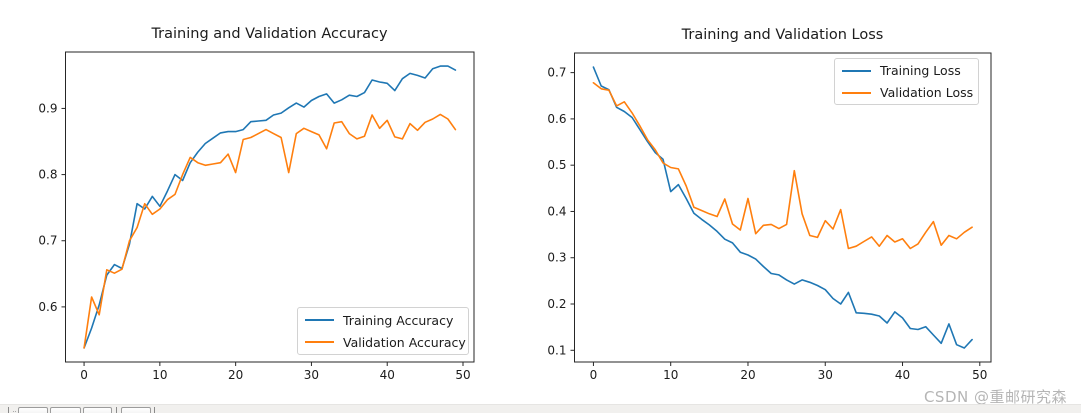  I want to click on legend-label: Training Accuracy, so click(398, 320).